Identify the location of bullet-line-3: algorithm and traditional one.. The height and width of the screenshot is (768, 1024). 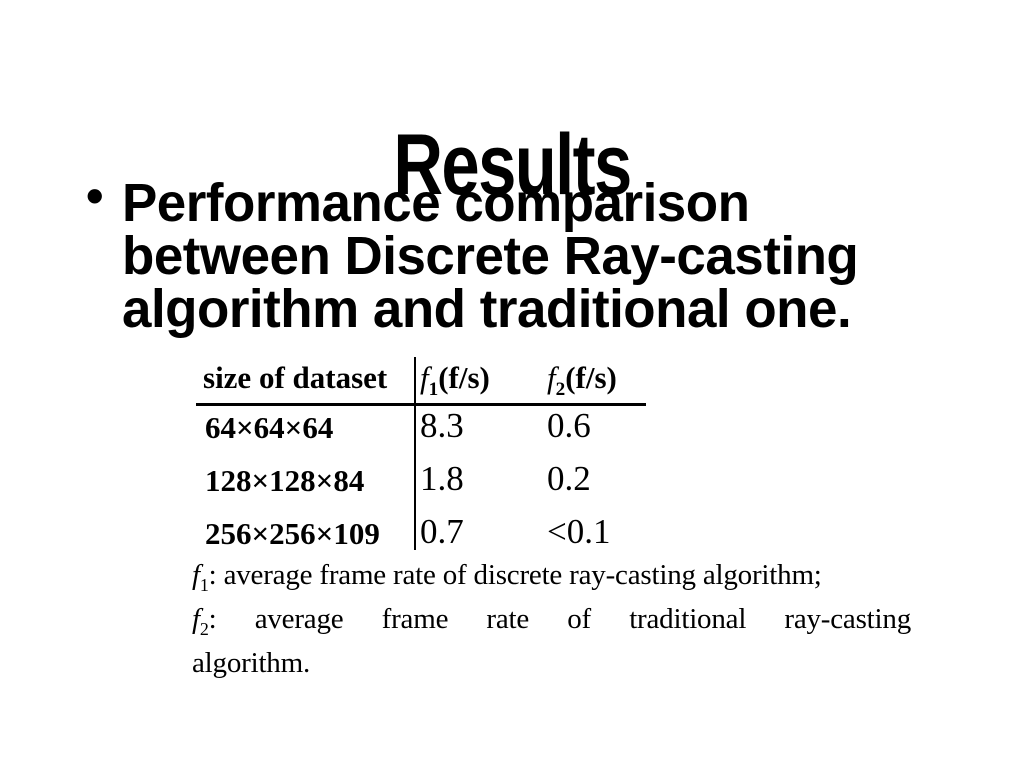
(487, 309).